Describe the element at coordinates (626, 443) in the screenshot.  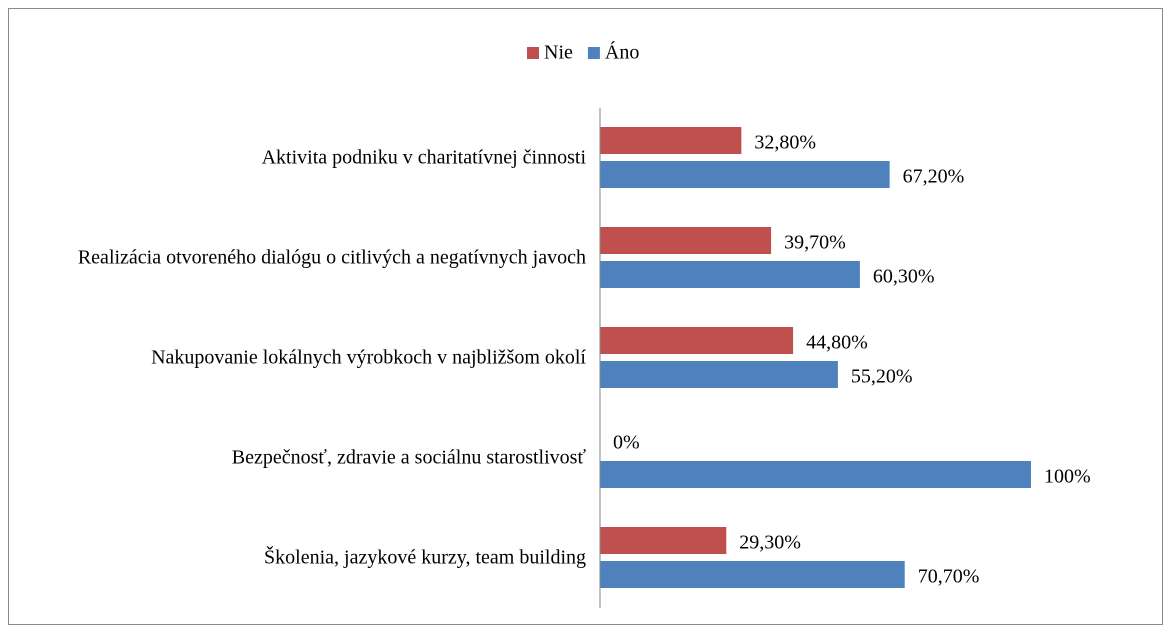
I see `data-label: 0%` at that location.